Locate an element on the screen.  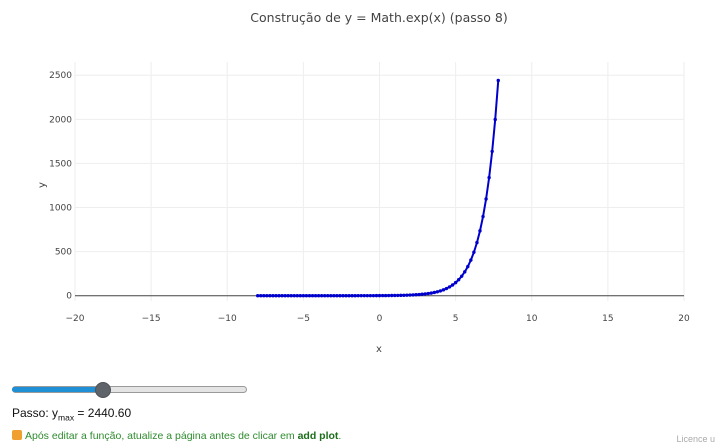
x-tick-label: 15 is located at coordinates (607, 319).